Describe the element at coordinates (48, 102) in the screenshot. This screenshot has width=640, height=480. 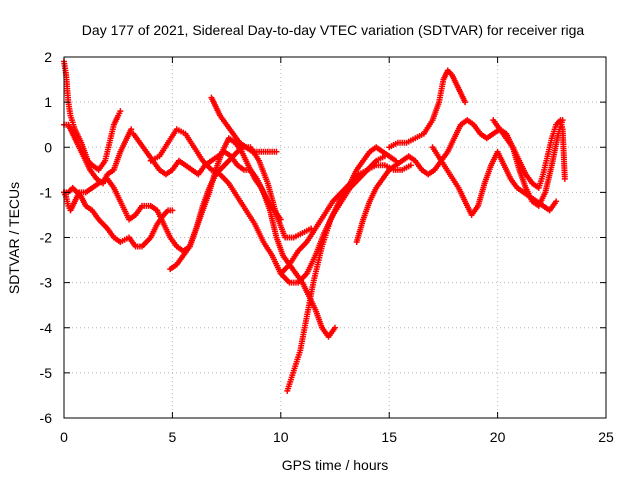
I see `y-tick-label: 1` at that location.